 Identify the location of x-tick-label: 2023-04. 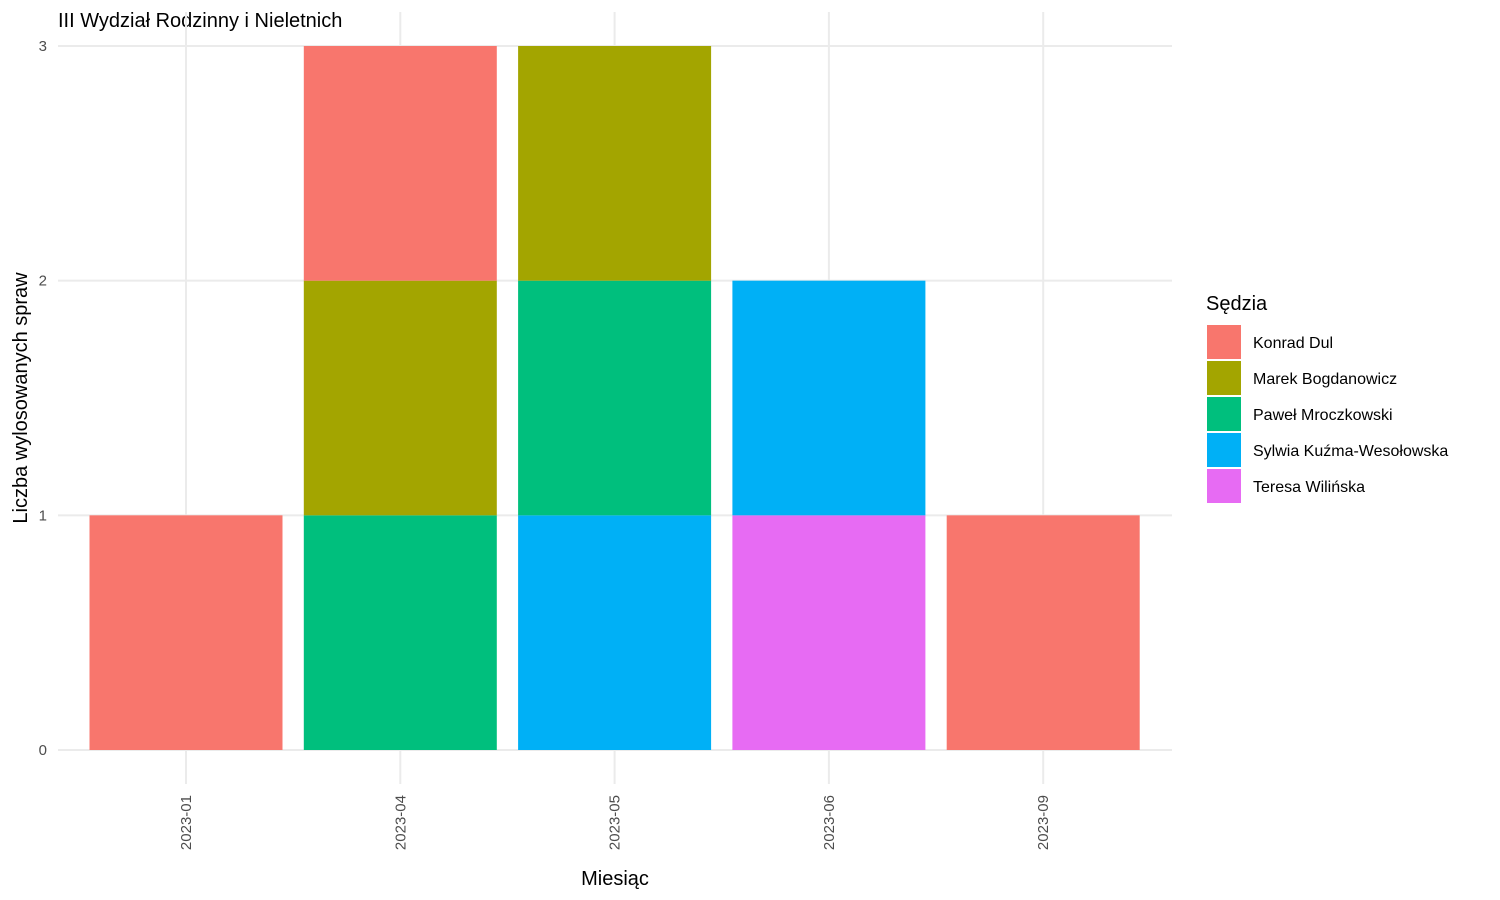
(400, 822).